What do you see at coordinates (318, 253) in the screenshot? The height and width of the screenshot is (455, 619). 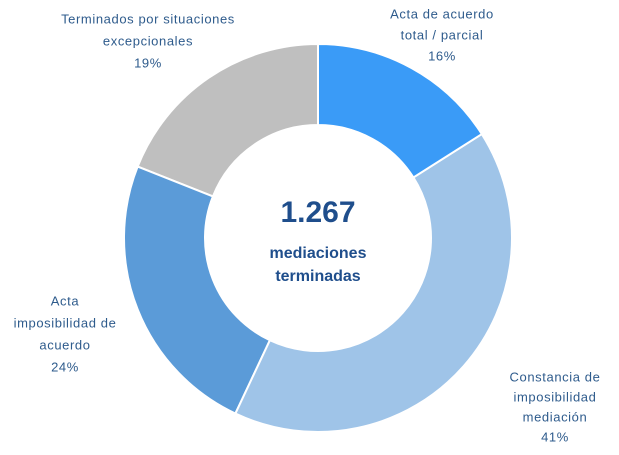 I see `center-text: mediaciones` at bounding box center [318, 253].